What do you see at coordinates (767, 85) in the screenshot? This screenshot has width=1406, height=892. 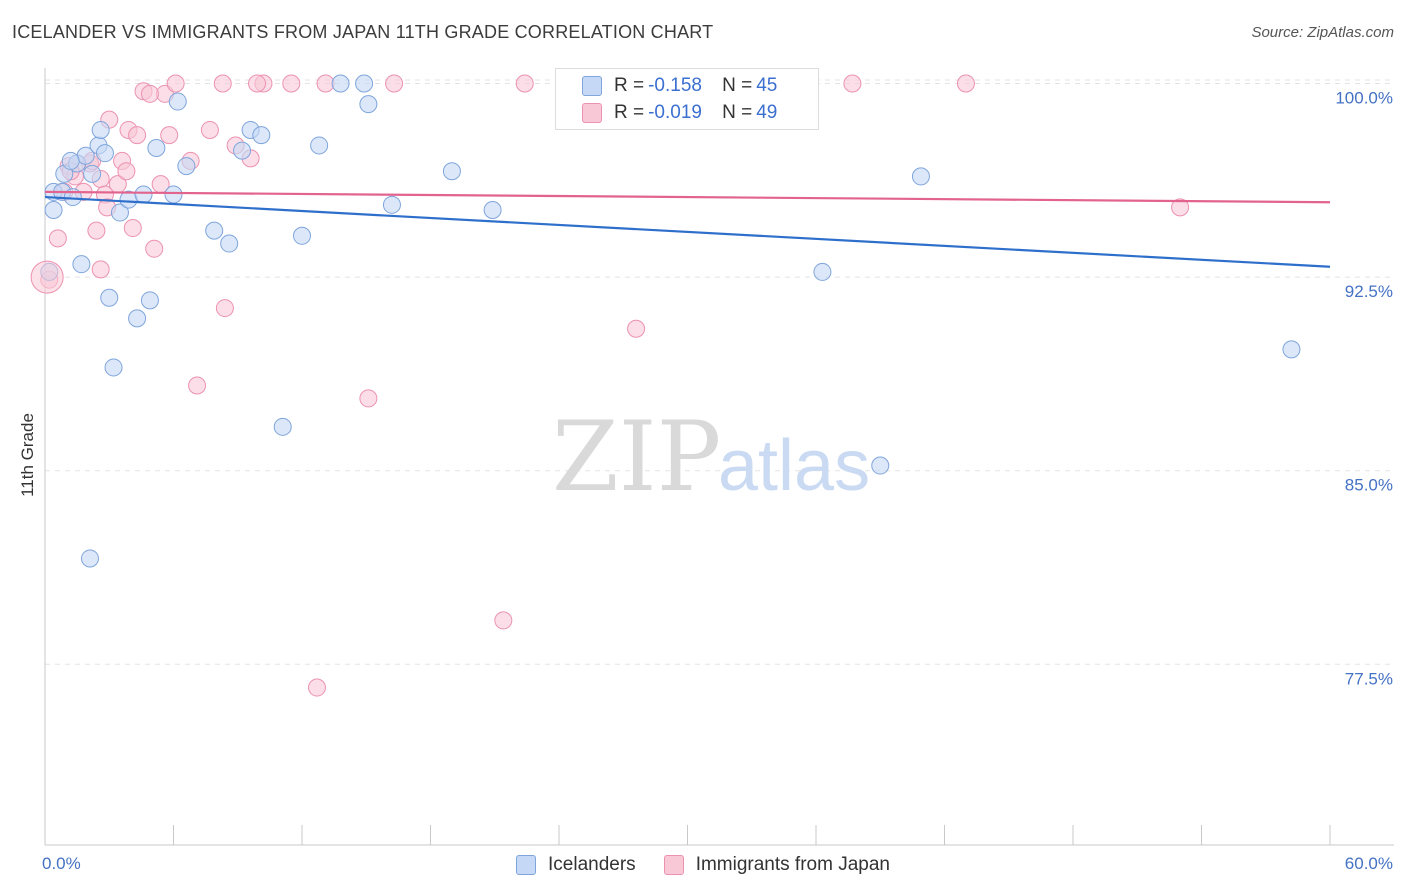 I see `legend-n-value: 45` at bounding box center [767, 85].